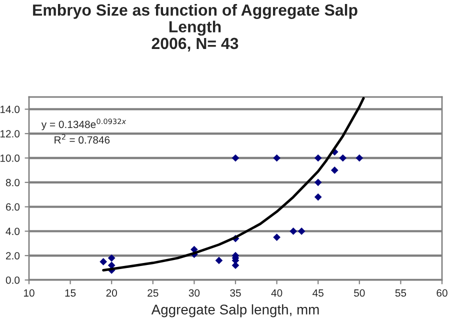  I want to click on x-tick-label: 15, so click(70, 293).